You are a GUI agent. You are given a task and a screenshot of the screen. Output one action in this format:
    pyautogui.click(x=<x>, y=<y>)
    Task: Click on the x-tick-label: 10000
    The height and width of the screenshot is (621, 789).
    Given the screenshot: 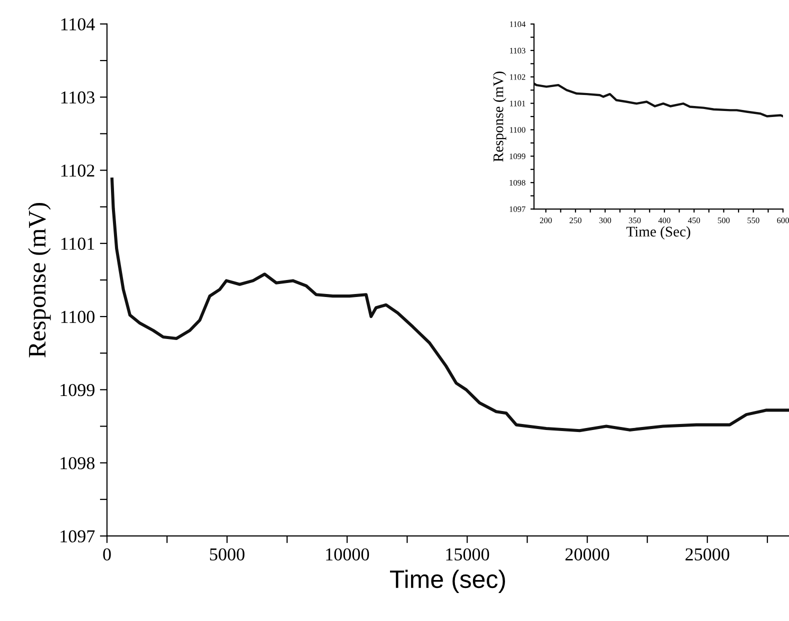 What is the action you would take?
    pyautogui.click(x=348, y=554)
    